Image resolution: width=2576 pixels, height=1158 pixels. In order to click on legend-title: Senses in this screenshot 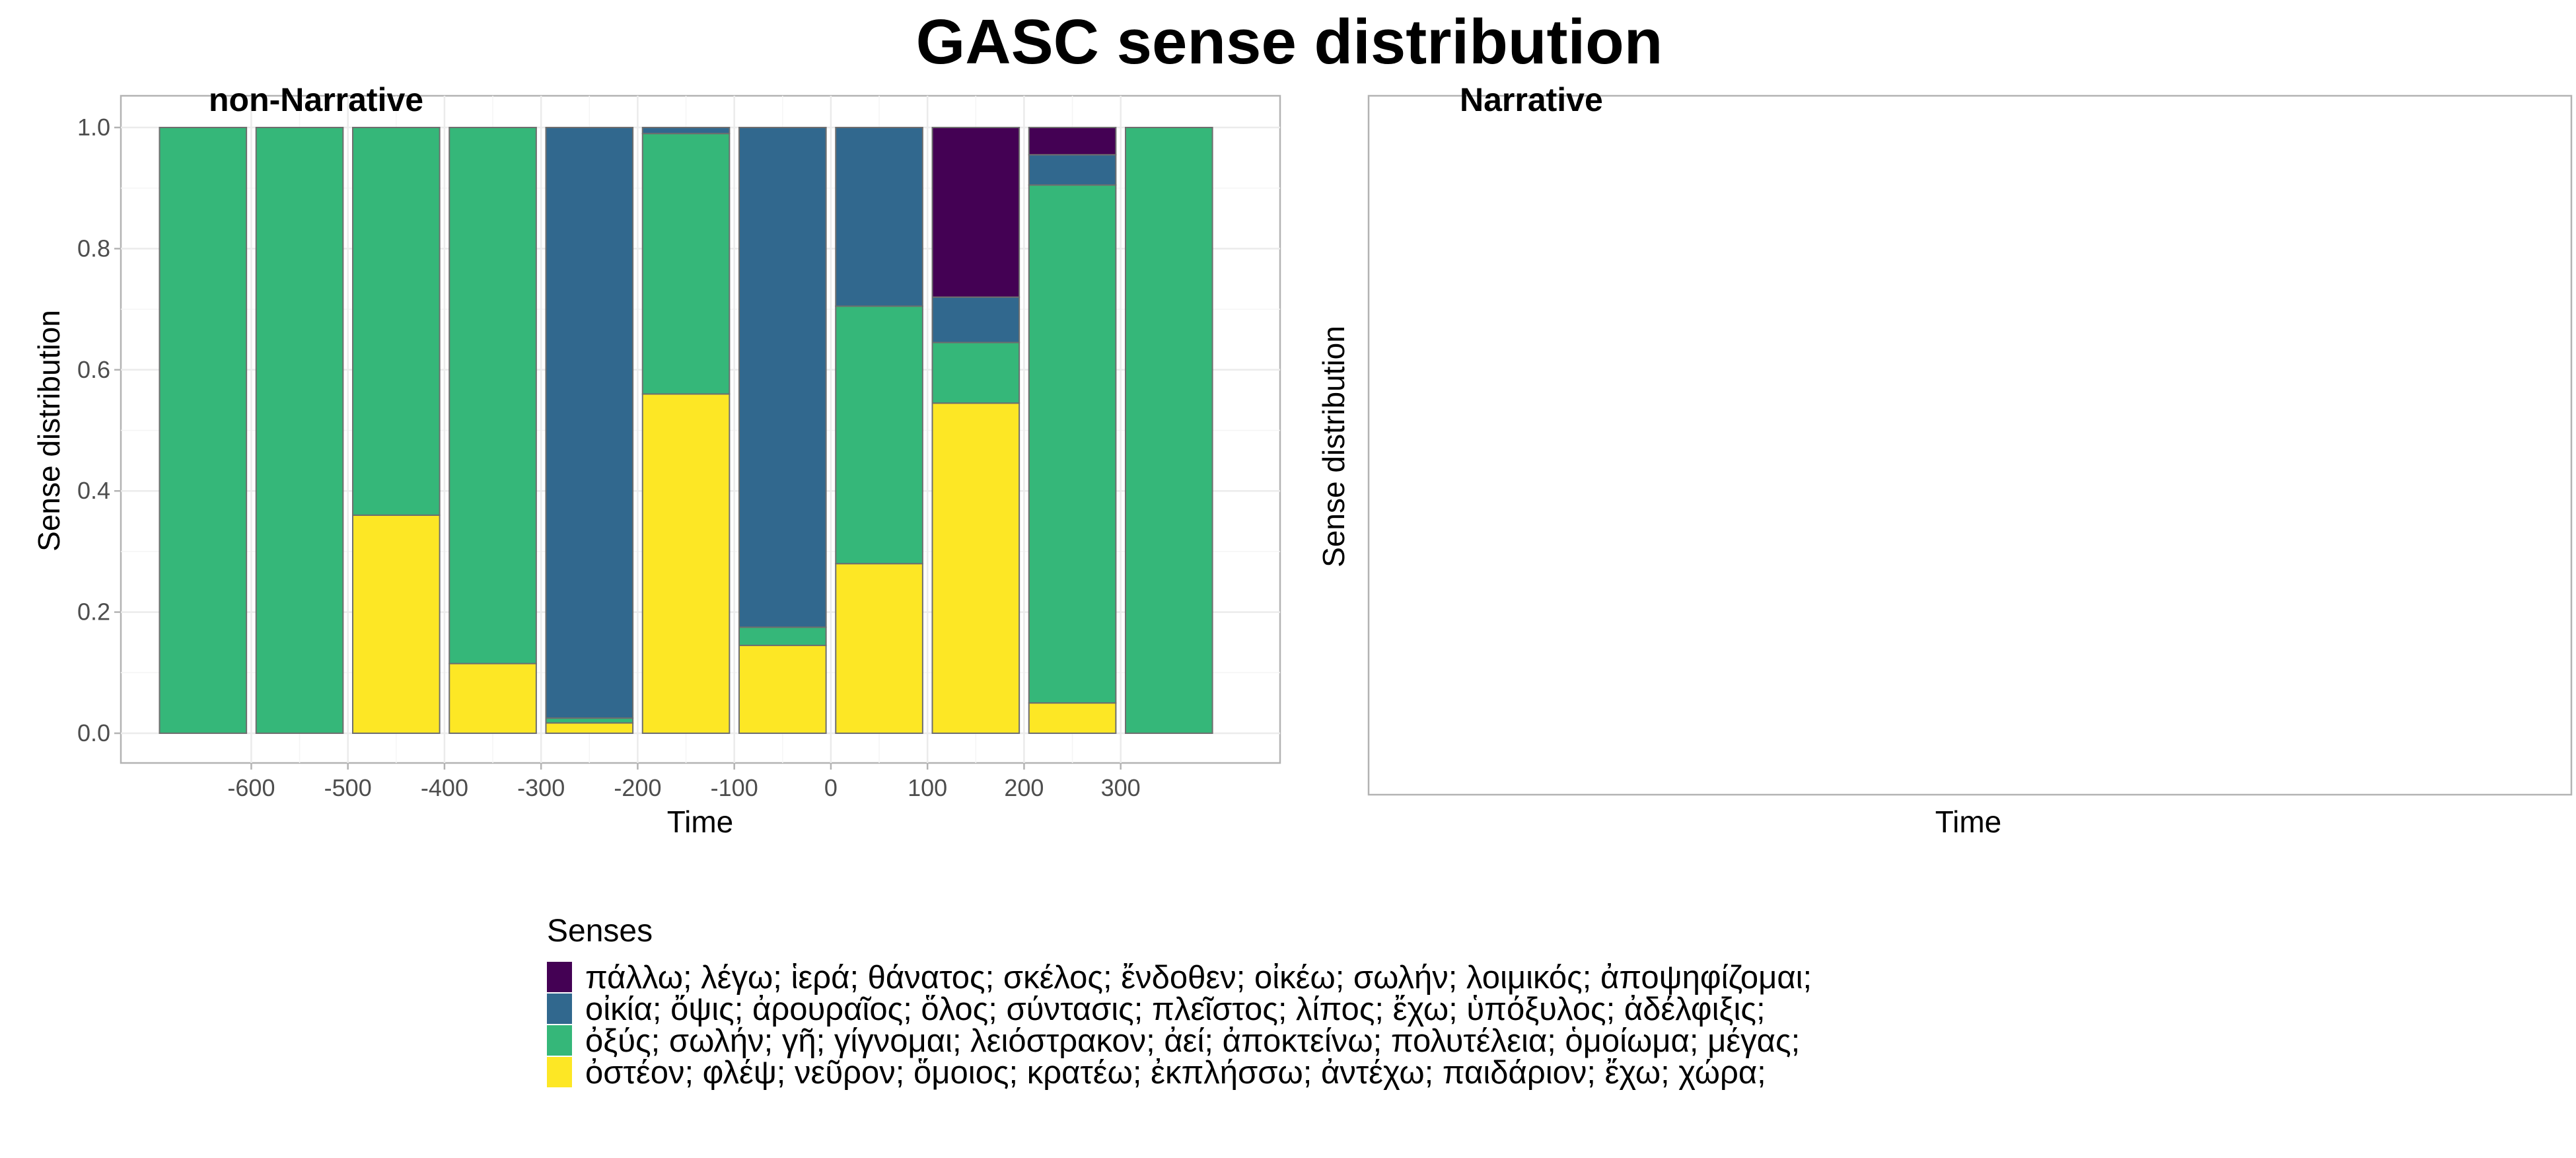, I will do `click(600, 932)`.